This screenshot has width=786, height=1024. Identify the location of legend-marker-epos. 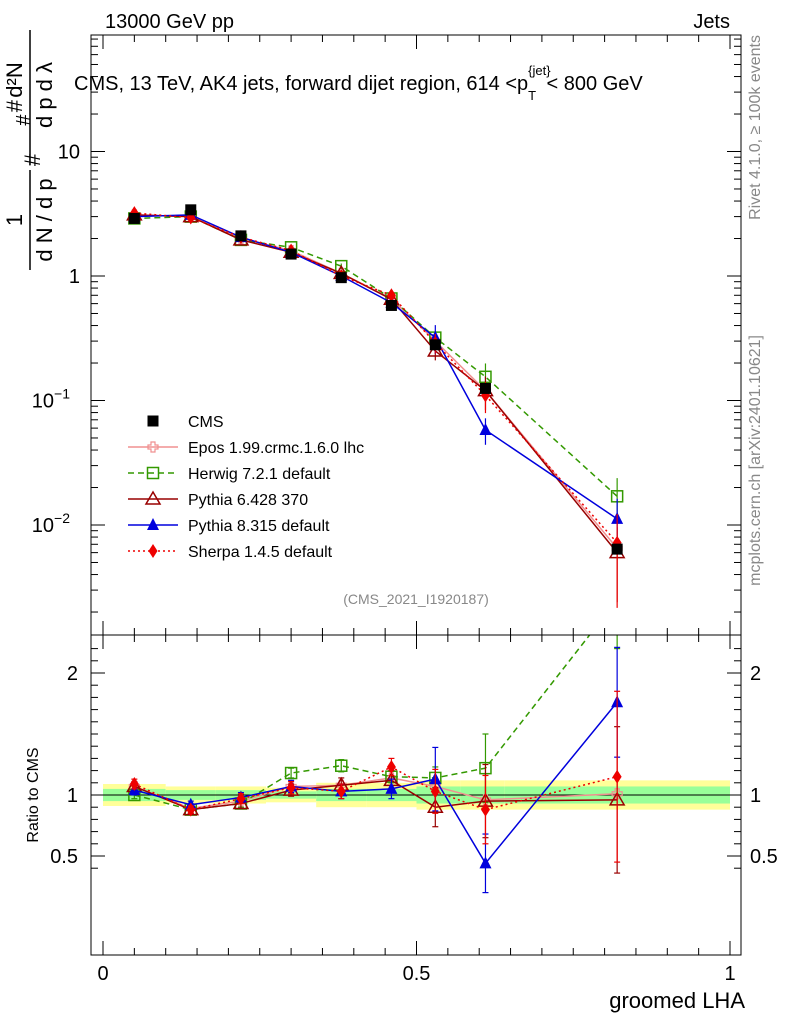
(153, 447).